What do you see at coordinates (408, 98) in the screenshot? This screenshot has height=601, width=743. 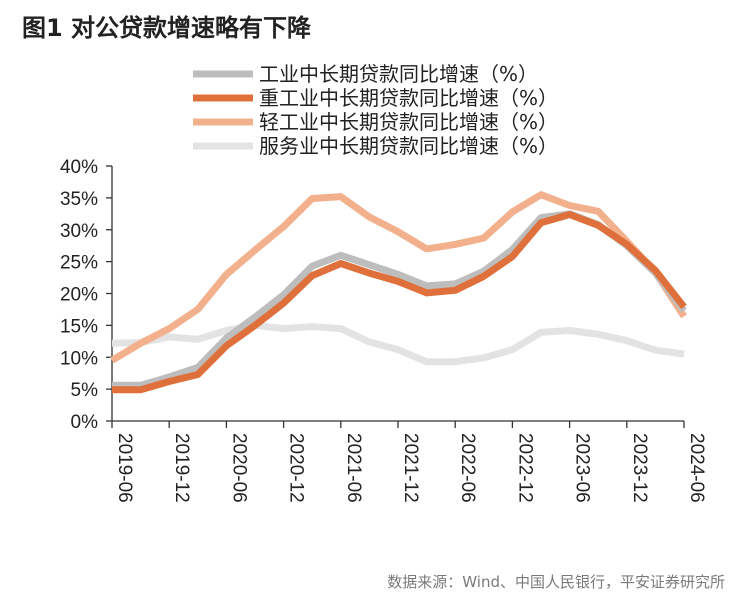 I see `legend-label-1: 重工业中长期贷款同比增速（%）` at bounding box center [408, 98].